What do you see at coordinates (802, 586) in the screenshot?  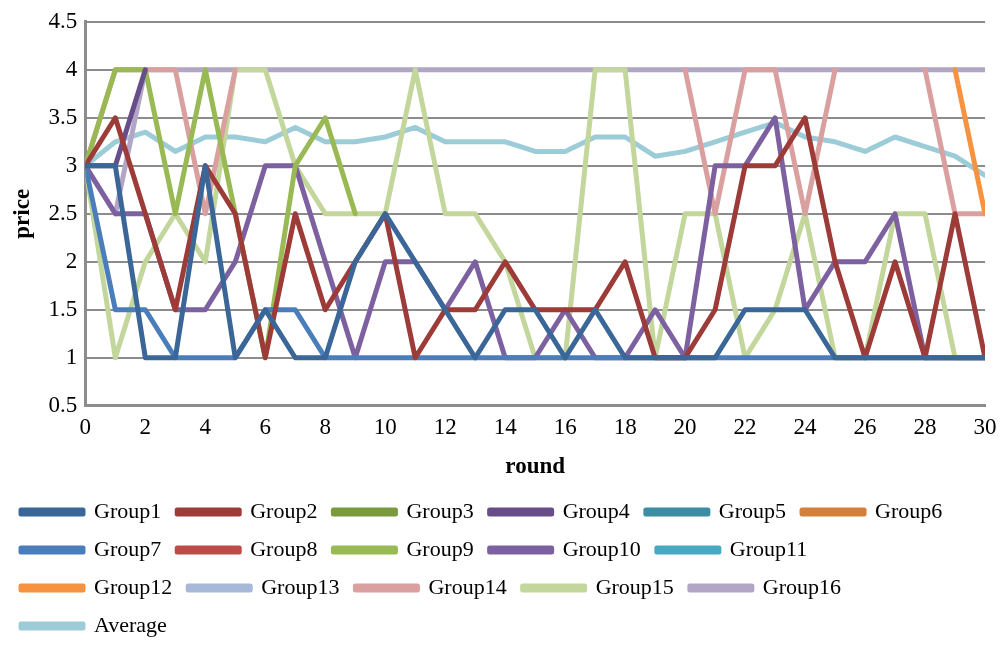 I see `legend-label: Group16` at bounding box center [802, 586].